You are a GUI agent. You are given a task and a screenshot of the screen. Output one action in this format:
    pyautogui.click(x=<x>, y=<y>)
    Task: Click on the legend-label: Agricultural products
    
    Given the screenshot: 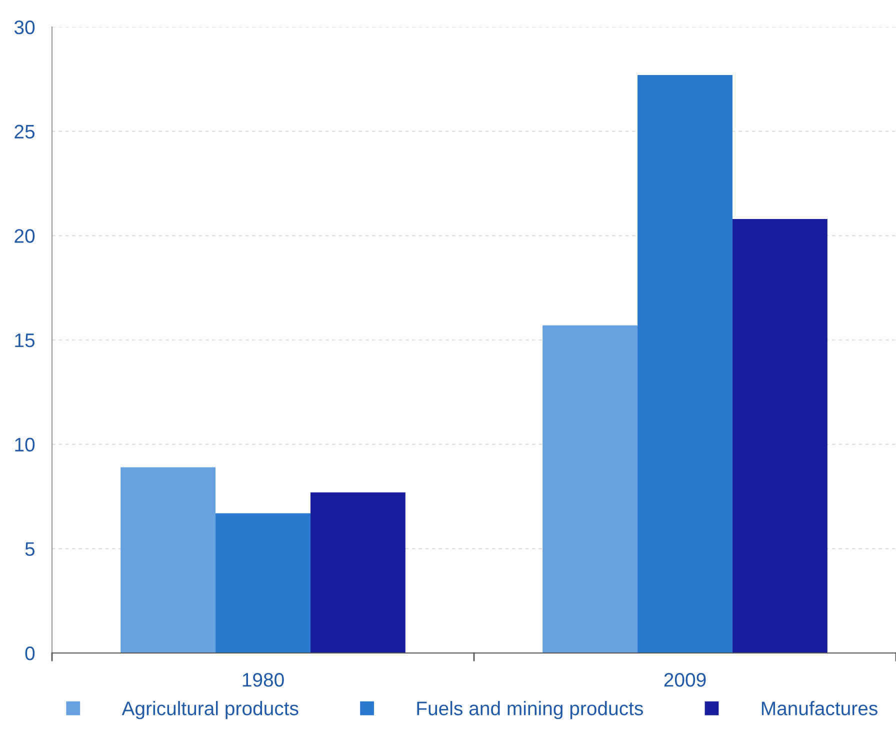 What is the action you would take?
    pyautogui.click(x=210, y=710)
    